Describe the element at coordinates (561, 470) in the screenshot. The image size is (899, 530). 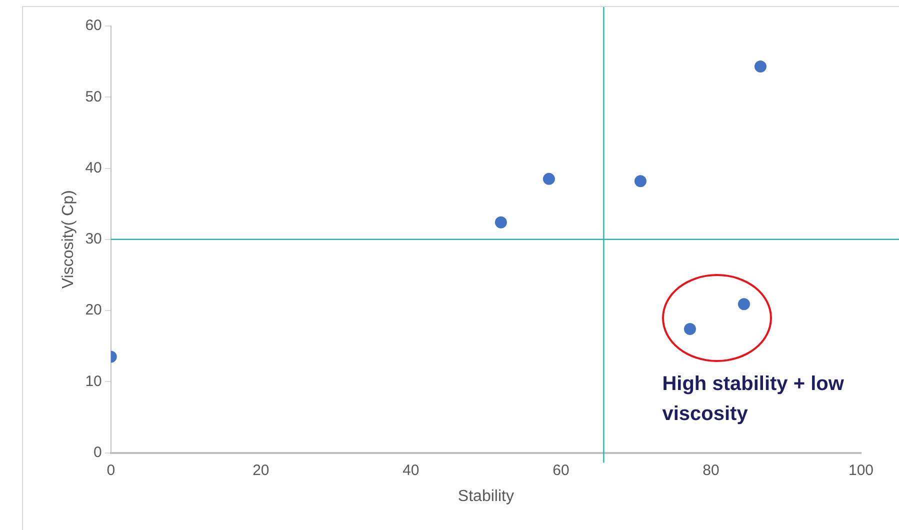
I see `x-tick-label: 60` at that location.